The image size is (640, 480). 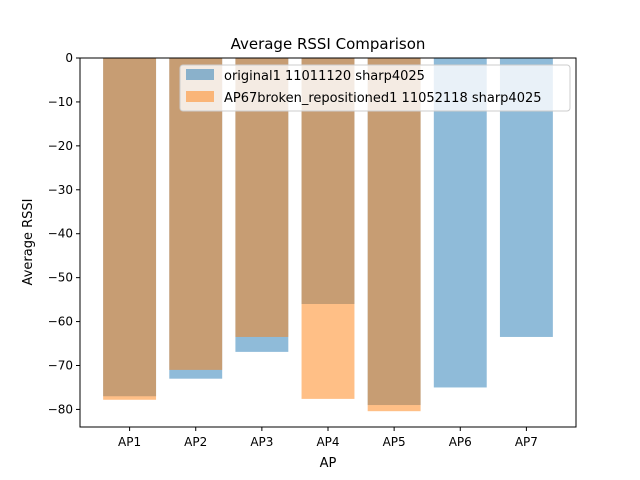 I want to click on x-tick-label: AP7, so click(x=526, y=442).